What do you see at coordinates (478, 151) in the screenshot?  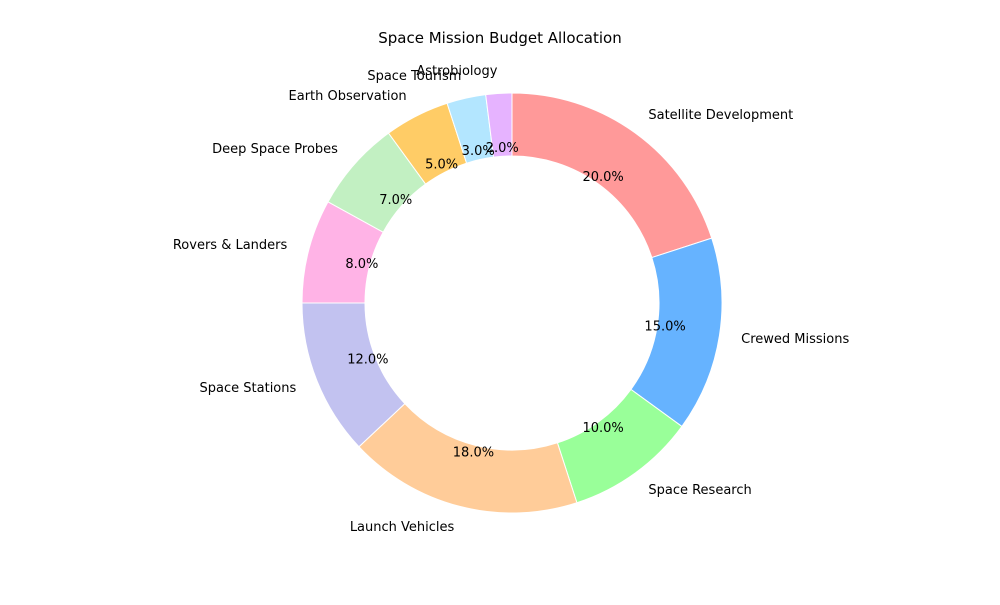 I see `pct-label-space-tourism: 3.0%` at bounding box center [478, 151].